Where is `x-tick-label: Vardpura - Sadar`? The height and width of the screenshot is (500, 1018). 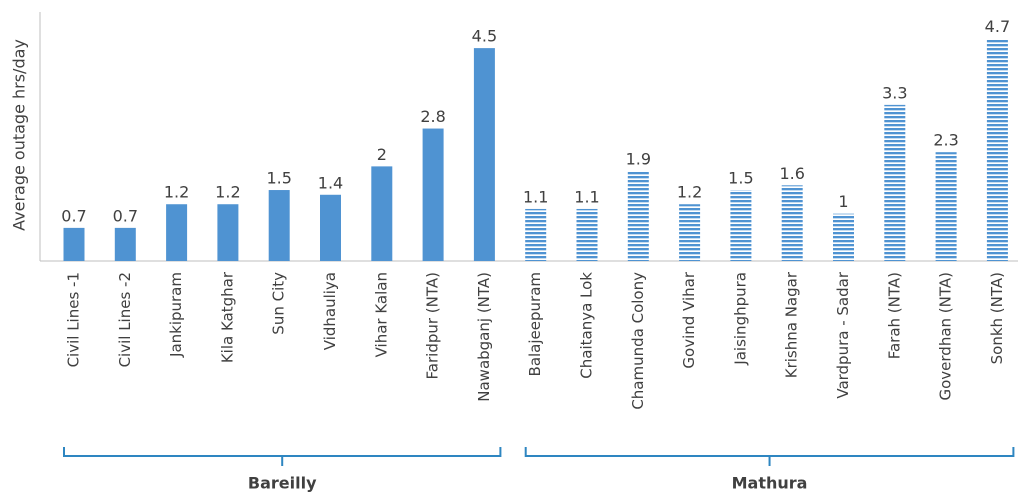
x-tick-label: Vardpura - Sadar is located at coordinates (843, 334).